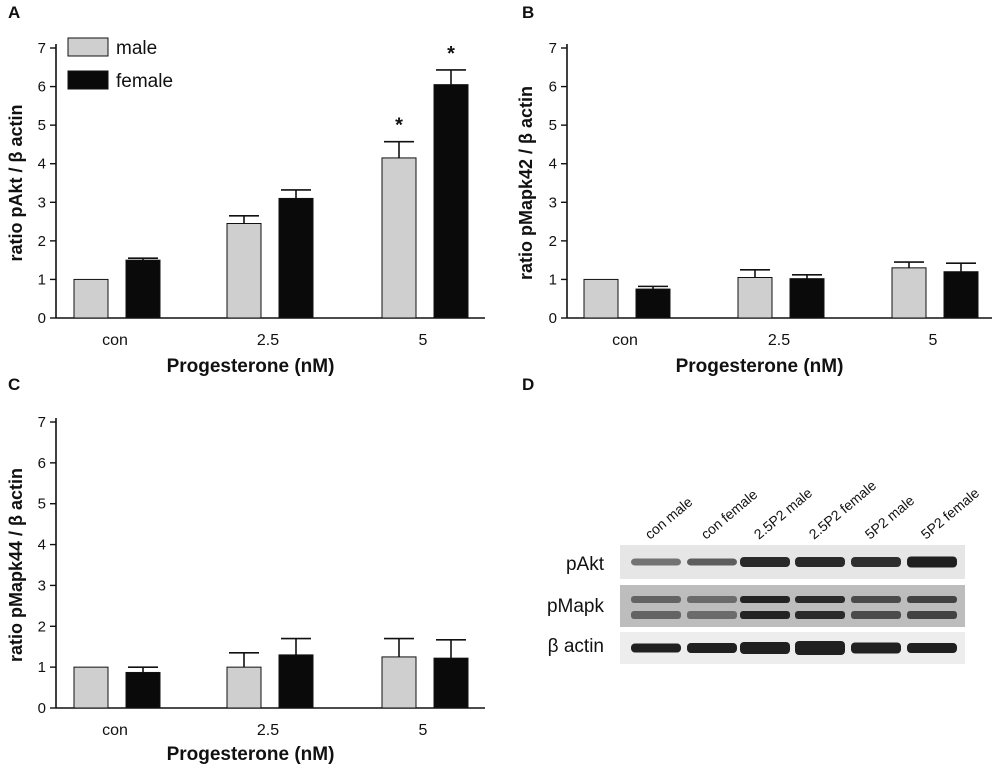  Describe the element at coordinates (14, 384) in the screenshot. I see `panel-letter-c: C` at that location.